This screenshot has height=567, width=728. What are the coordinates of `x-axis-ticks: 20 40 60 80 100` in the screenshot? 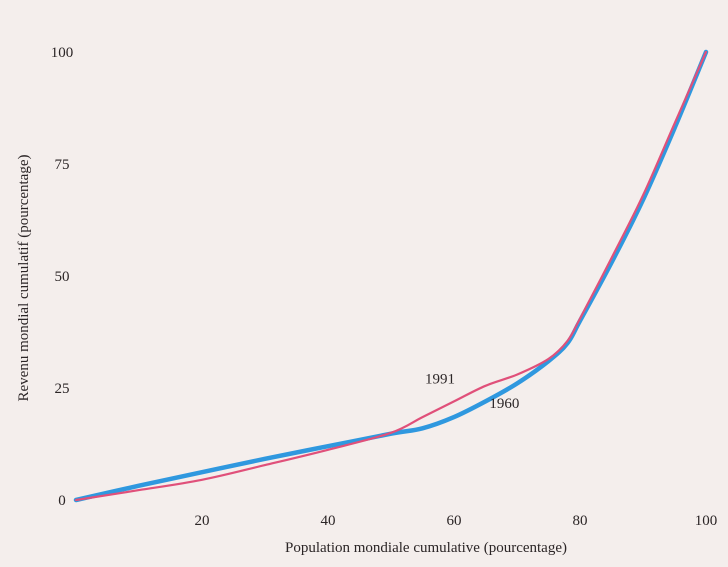 It's located at (456, 521).